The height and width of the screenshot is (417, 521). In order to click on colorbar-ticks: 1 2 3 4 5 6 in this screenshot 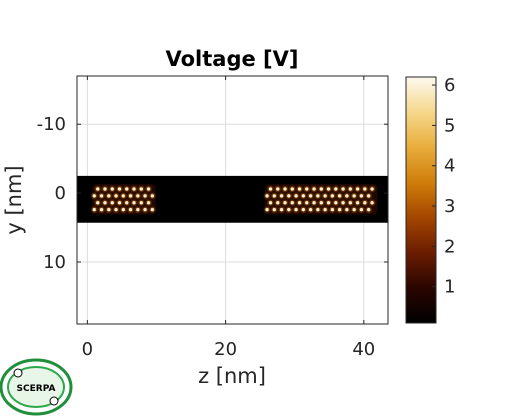, I will do `click(443, 186)`.